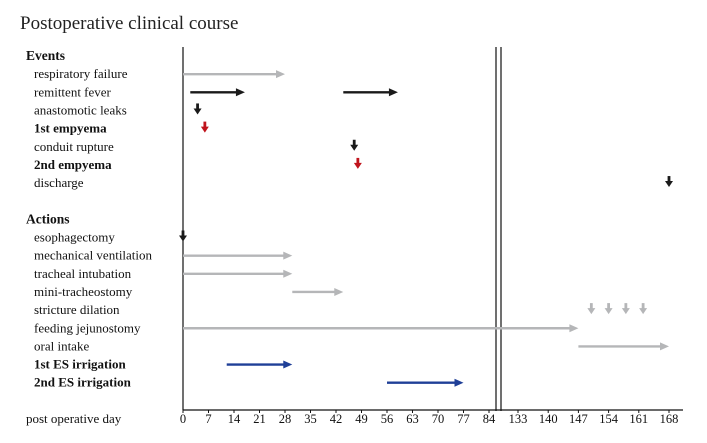 Image resolution: width=707 pixels, height=443 pixels. I want to click on x-tick-label: 168, so click(669, 419).